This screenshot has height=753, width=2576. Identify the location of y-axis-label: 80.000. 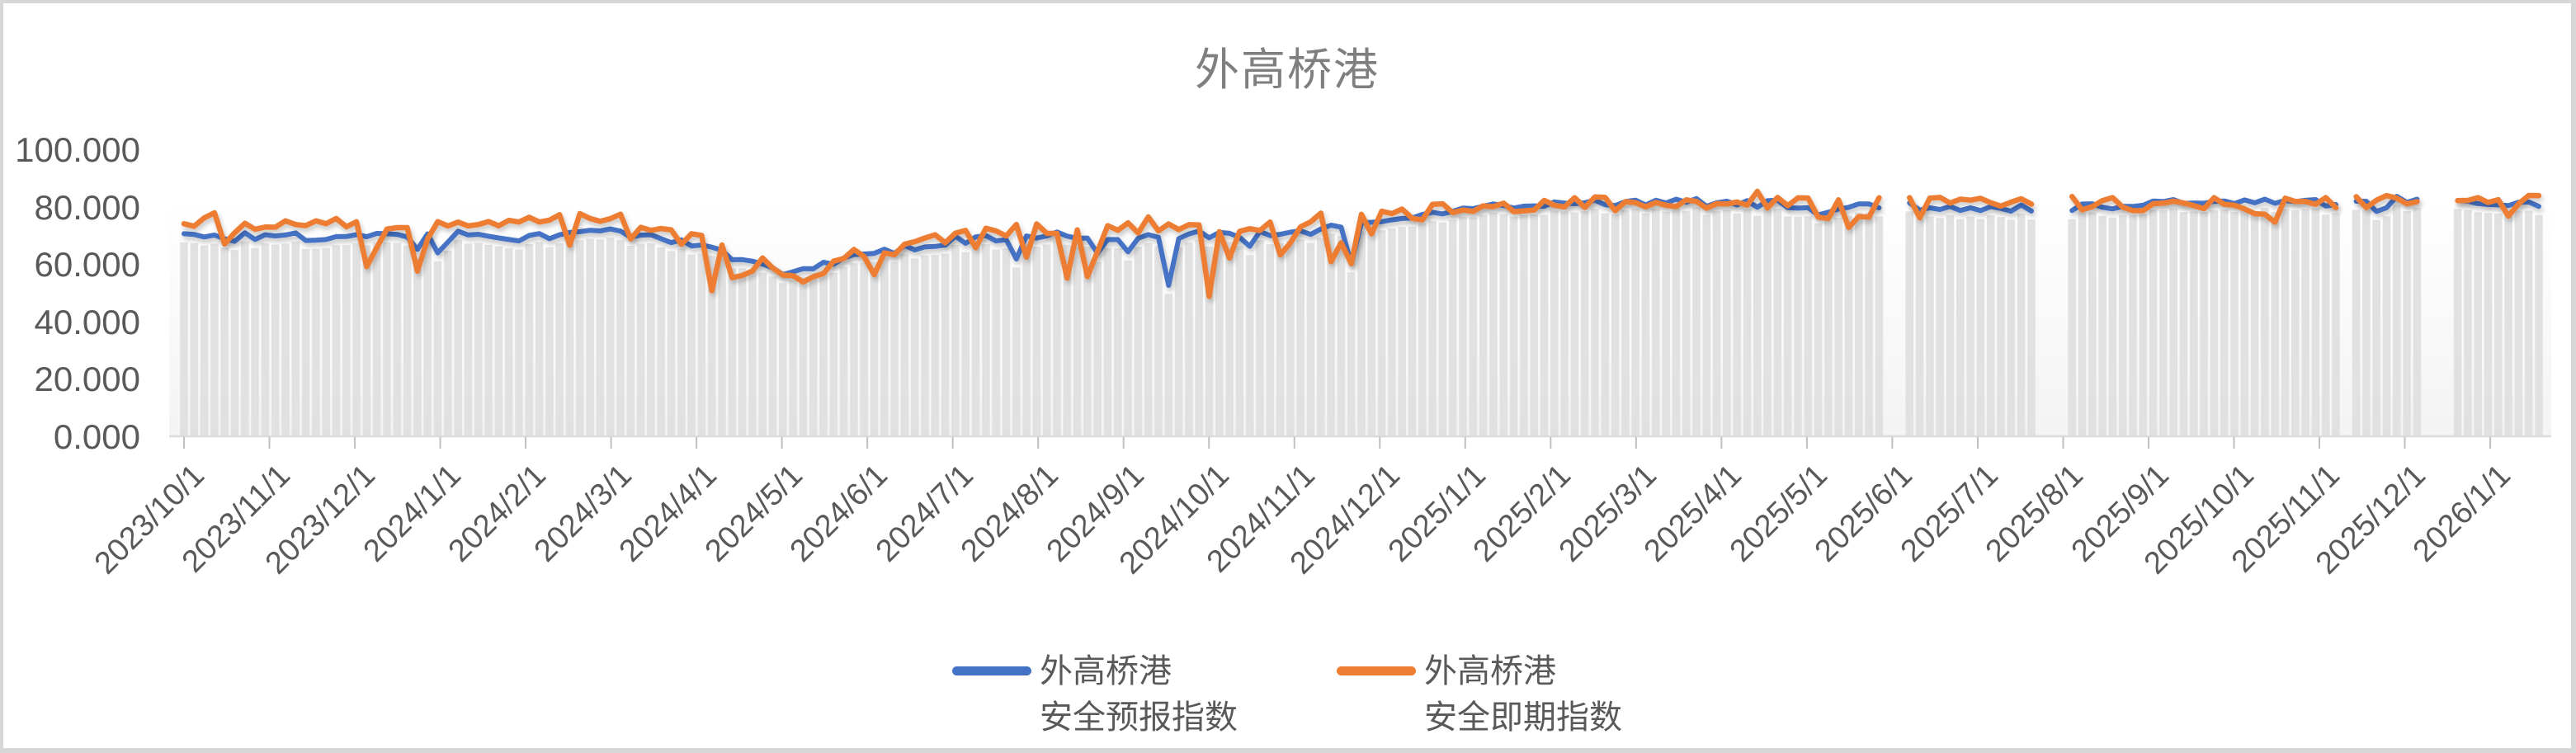
(87, 207).